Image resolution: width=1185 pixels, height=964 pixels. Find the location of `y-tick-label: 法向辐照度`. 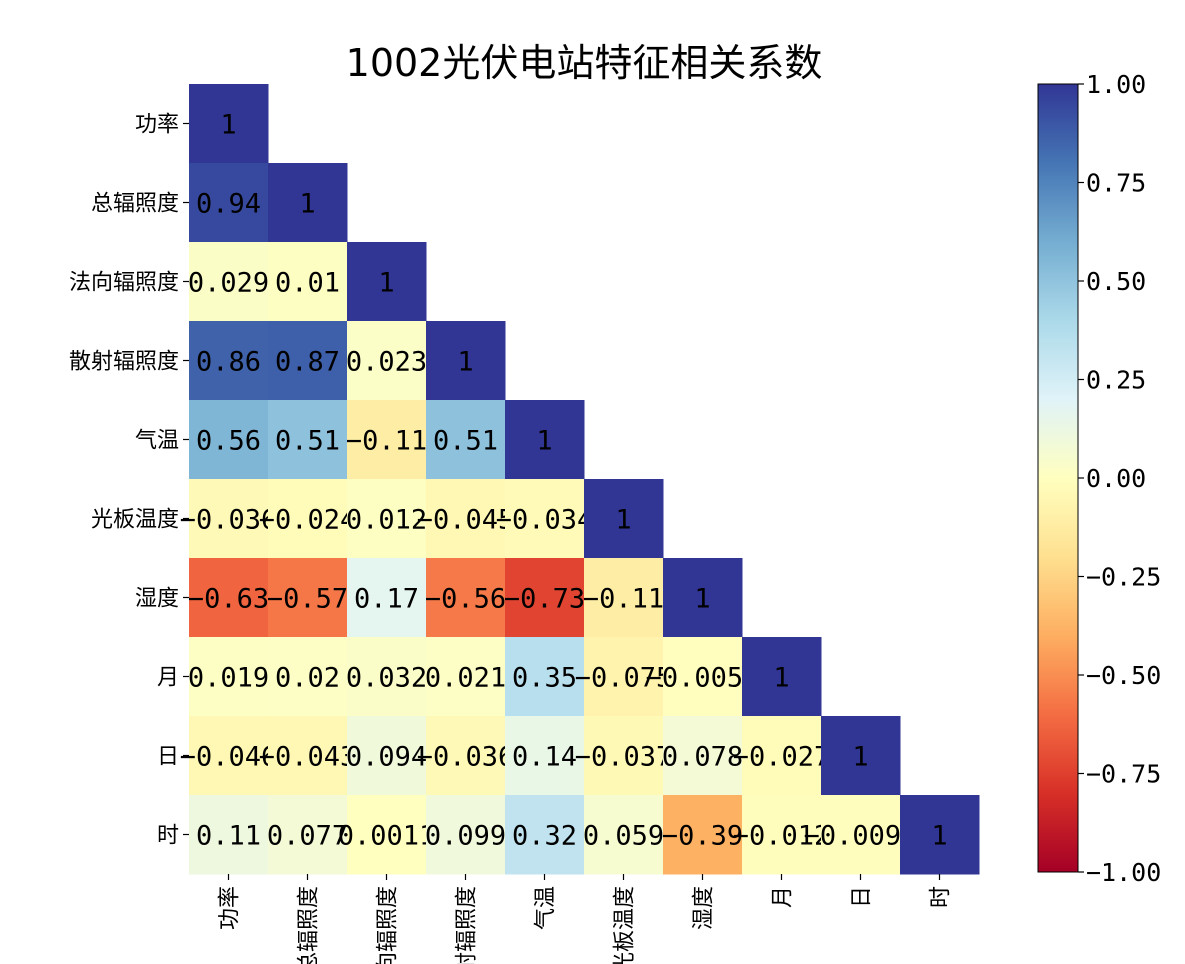

y-tick-label: 法向辐照度 is located at coordinates (124, 283).